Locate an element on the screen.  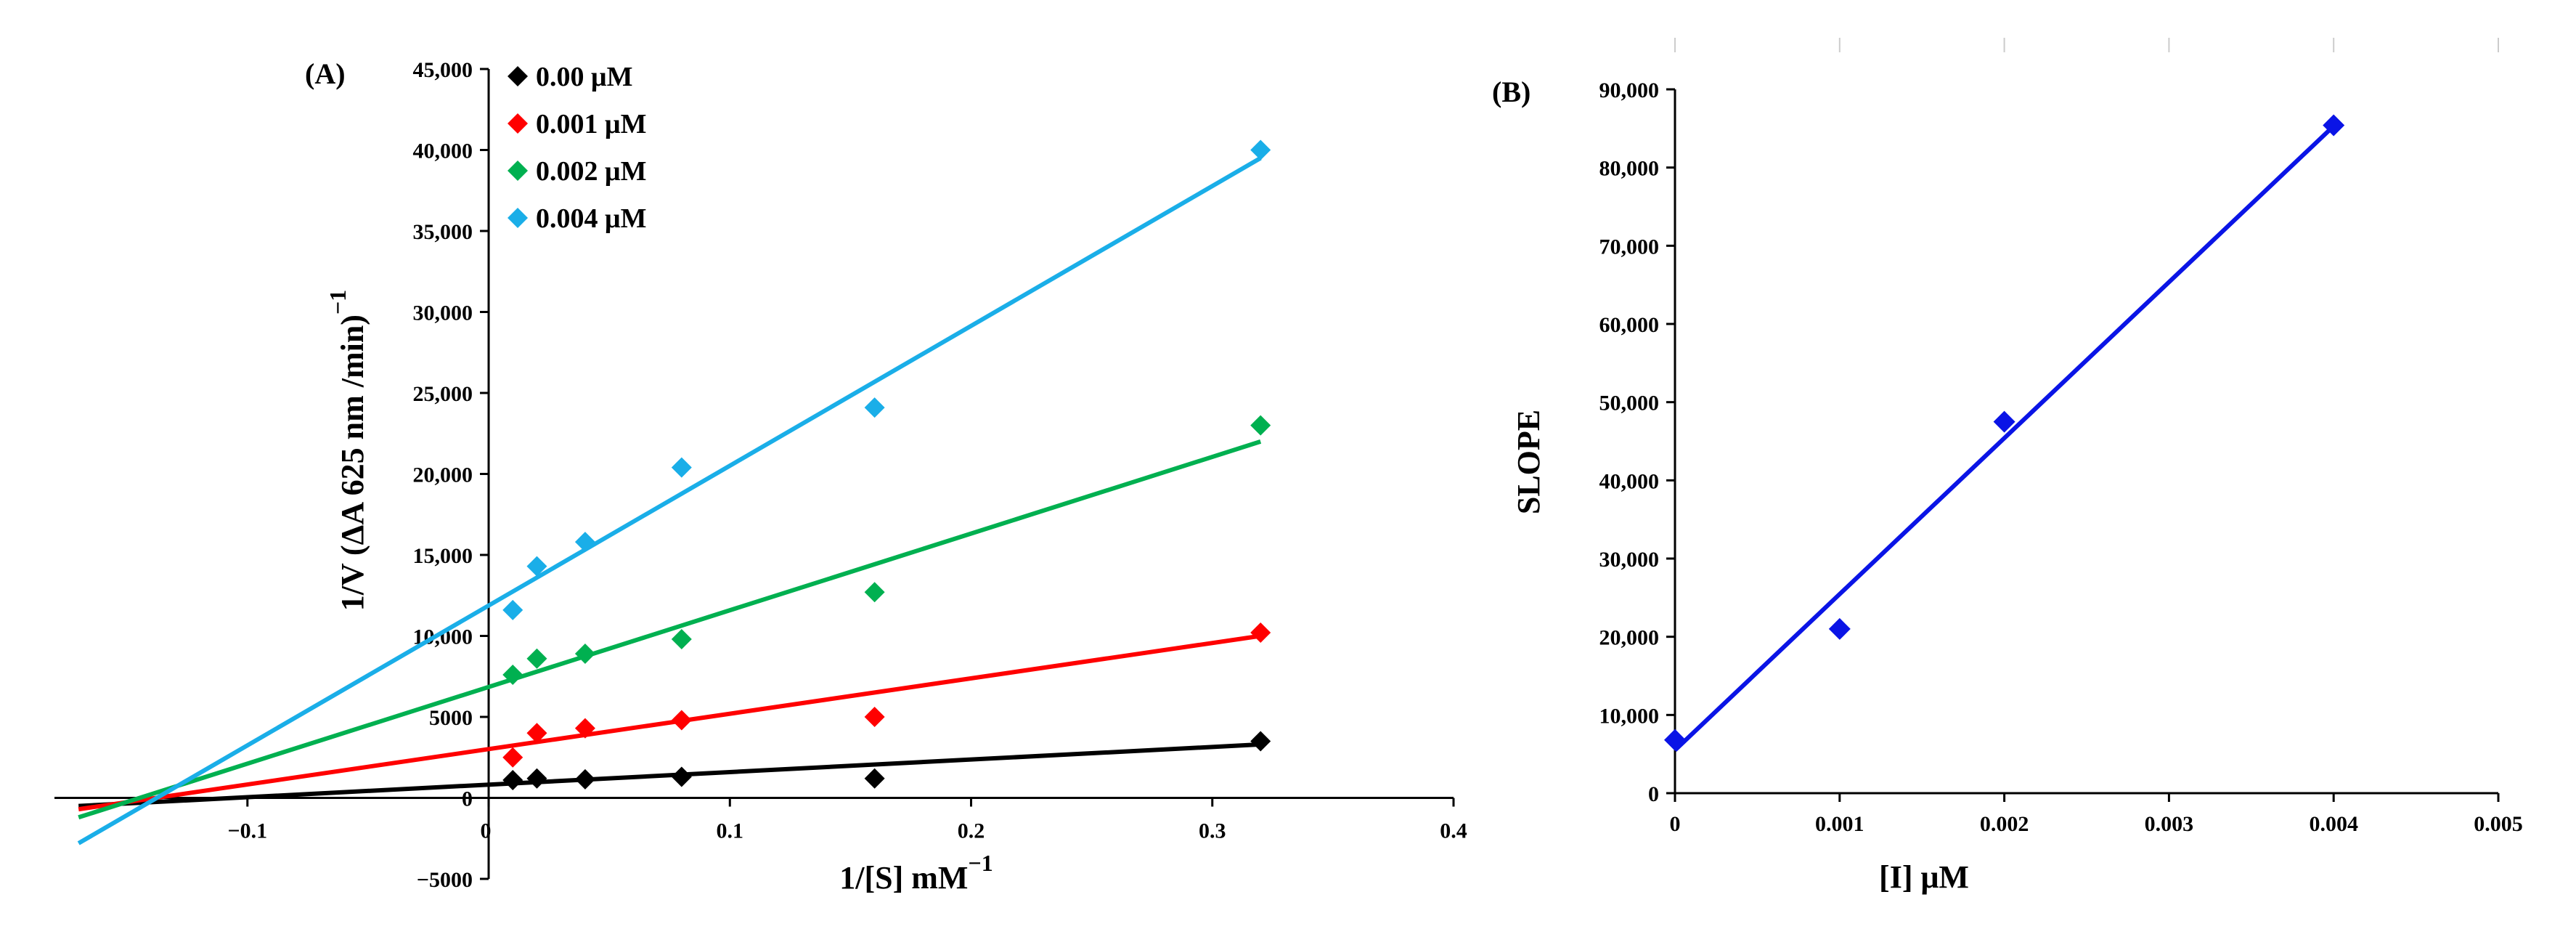
y-tick-label-a: 40,000 is located at coordinates (443, 151).